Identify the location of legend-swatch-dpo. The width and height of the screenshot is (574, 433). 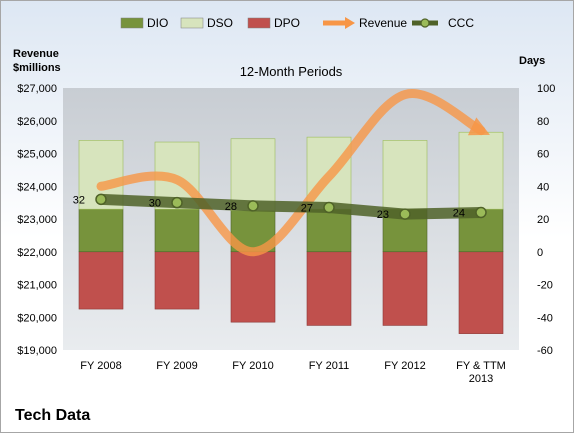
(259, 23).